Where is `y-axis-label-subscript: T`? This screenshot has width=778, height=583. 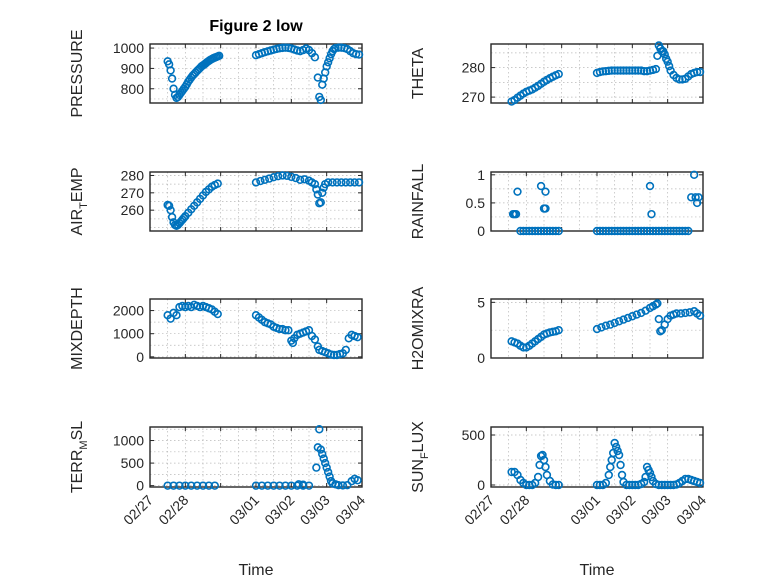 y-axis-label-subscript: T is located at coordinates (84, 205).